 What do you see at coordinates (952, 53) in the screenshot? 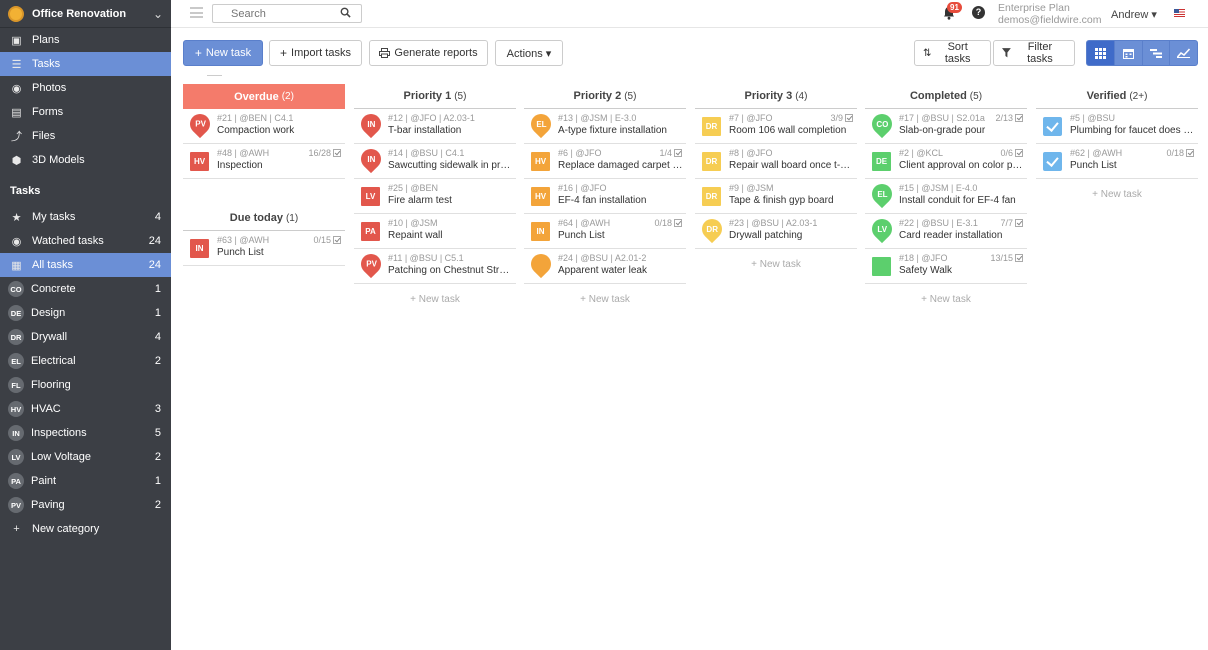
I see `sort-tasks-button: ⇅ Sort tasks` at bounding box center [952, 53].